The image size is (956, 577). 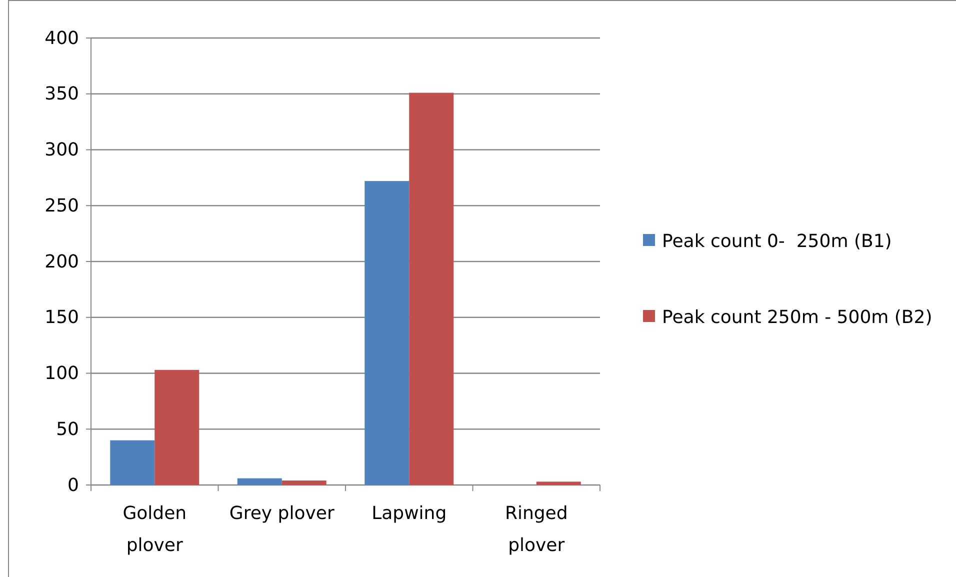 I want to click on x-tick-label: Golden plover, so click(x=154, y=529).